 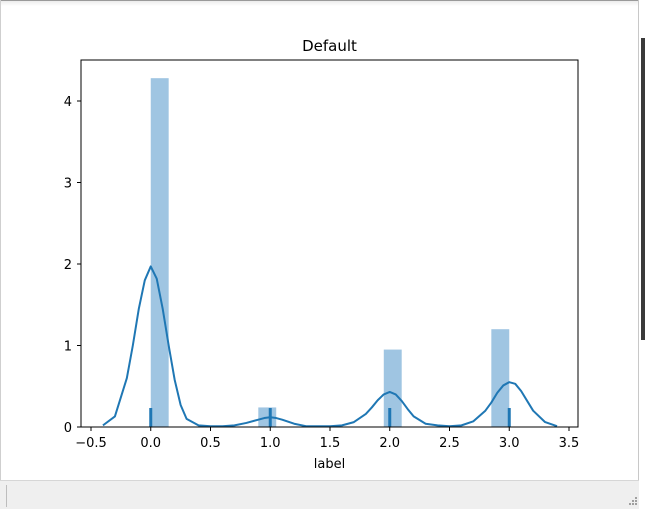 I want to click on y-tick-label: 2, so click(x=68, y=265).